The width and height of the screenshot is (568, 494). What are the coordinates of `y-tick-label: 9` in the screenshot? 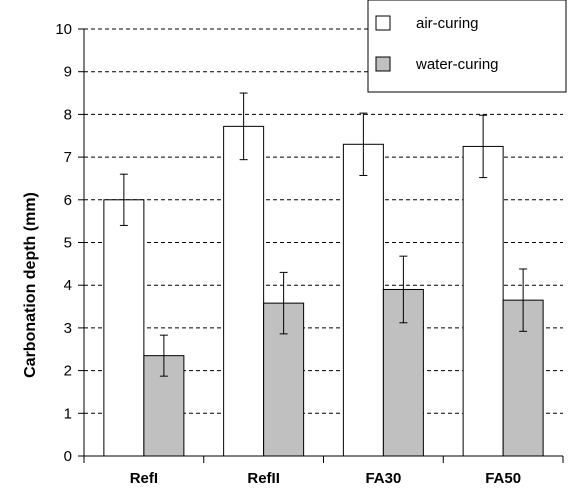 It's located at (68, 72).